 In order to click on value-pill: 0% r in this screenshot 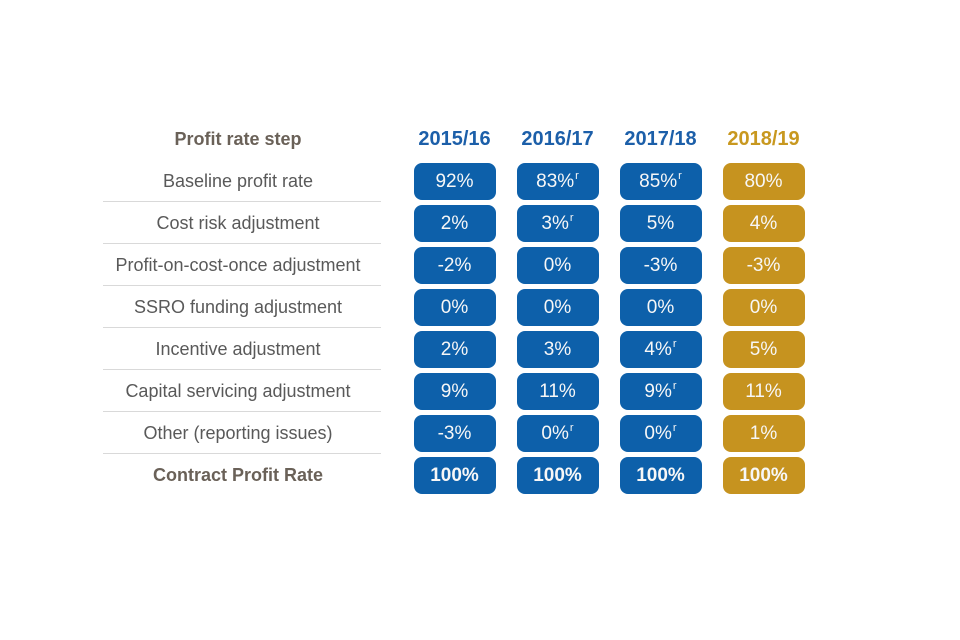, I will do `click(660, 433)`.